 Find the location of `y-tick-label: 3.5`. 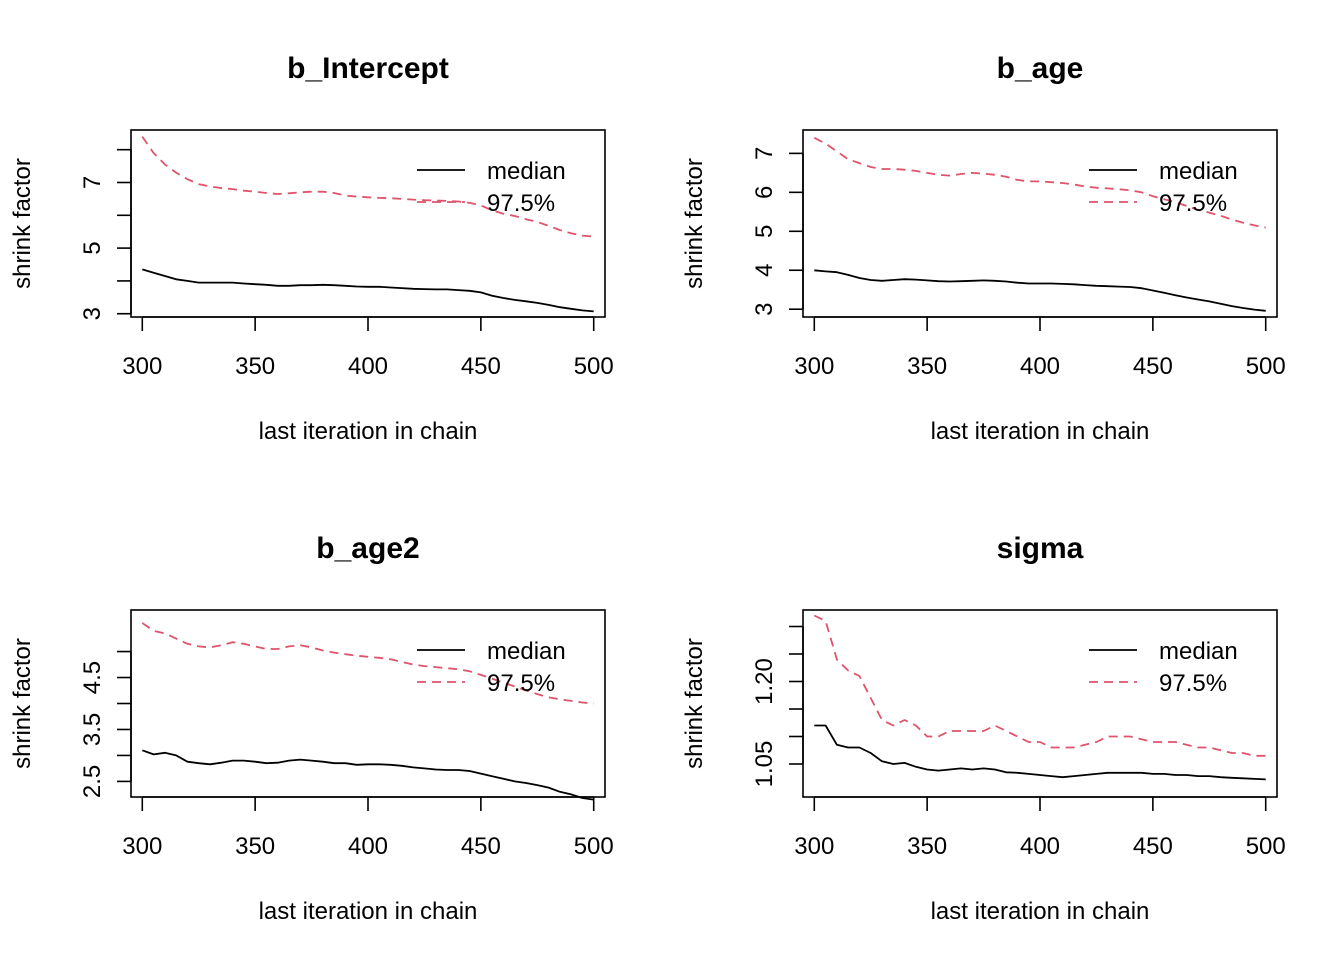

y-tick-label: 3.5 is located at coordinates (92, 729).